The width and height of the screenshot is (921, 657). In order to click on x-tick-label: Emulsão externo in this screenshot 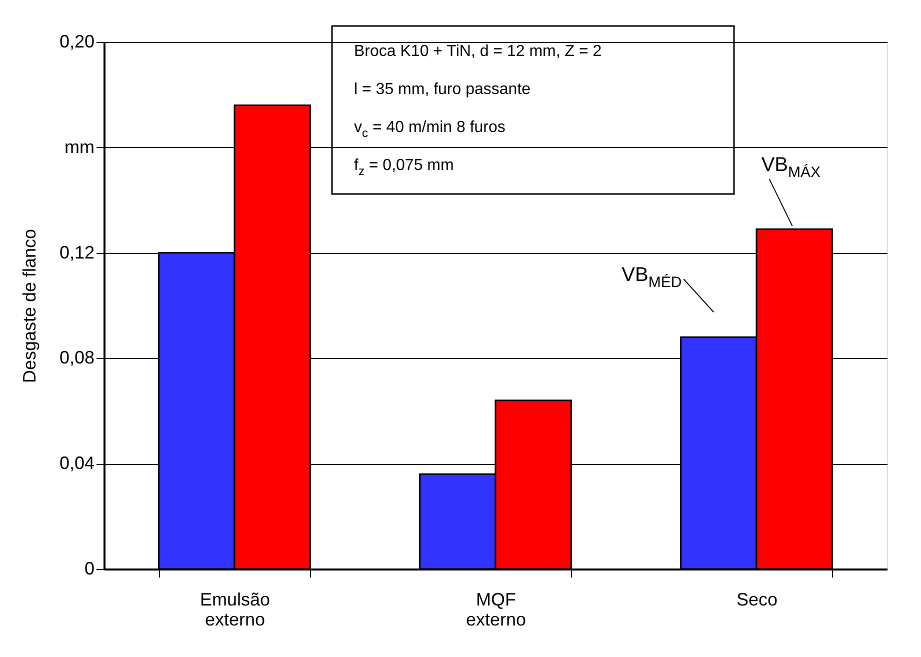, I will do `click(235, 610)`.